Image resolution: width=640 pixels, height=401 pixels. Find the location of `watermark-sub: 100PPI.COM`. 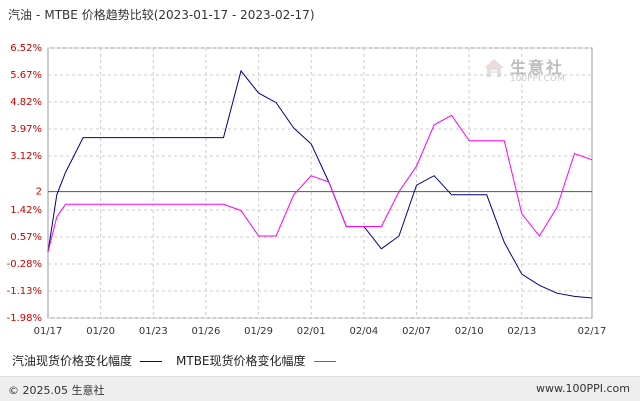

watermark-sub: 100PPI.COM is located at coordinates (537, 79).